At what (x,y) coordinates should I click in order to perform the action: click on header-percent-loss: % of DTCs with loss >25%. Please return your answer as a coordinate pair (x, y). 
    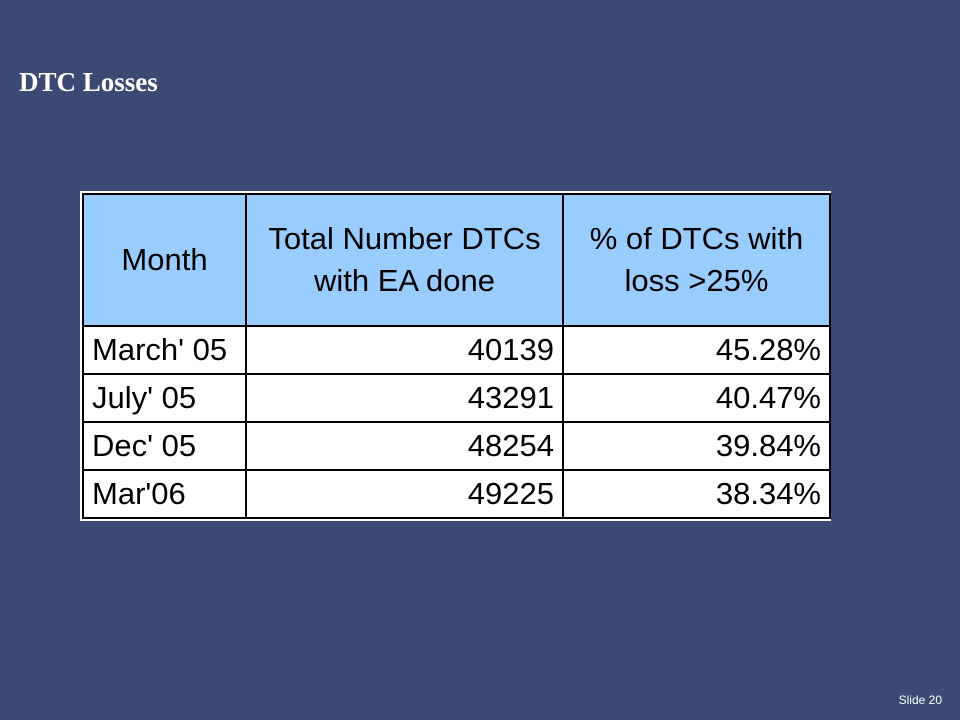
    Looking at the image, I should click on (696, 260).